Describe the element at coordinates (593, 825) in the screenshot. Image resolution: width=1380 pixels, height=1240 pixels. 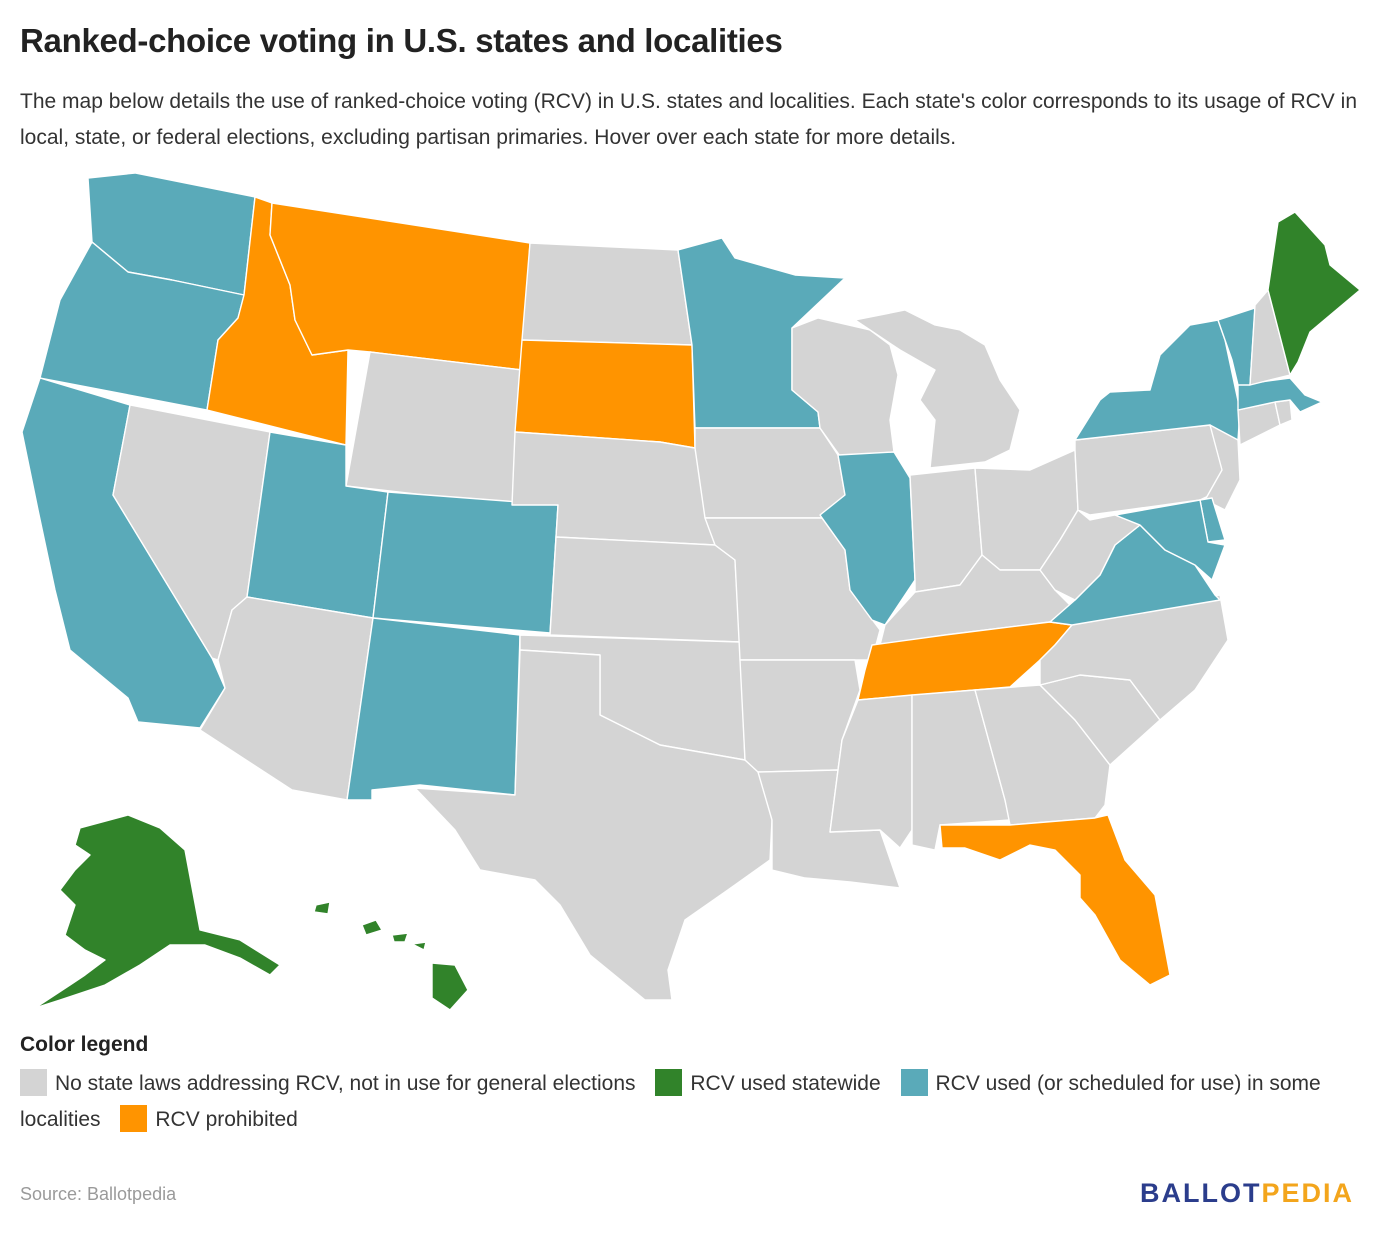
I see `state-tx` at that location.